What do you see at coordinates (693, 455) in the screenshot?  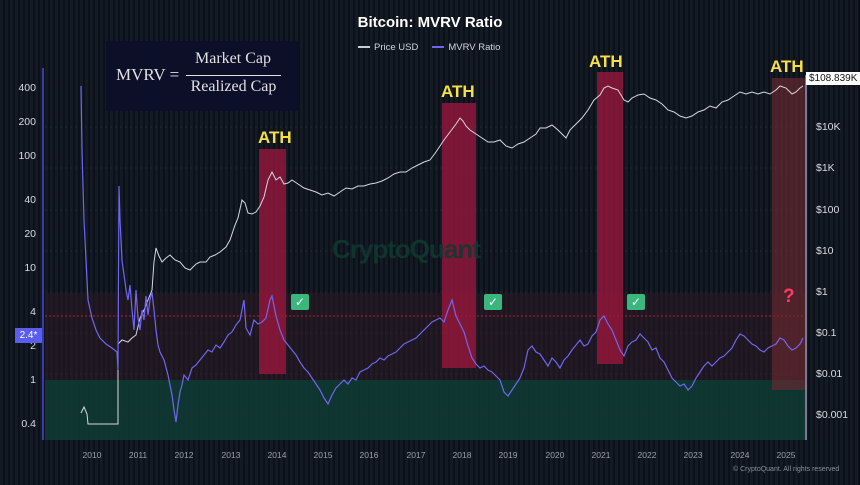 I see `x-tick: 2023` at bounding box center [693, 455].